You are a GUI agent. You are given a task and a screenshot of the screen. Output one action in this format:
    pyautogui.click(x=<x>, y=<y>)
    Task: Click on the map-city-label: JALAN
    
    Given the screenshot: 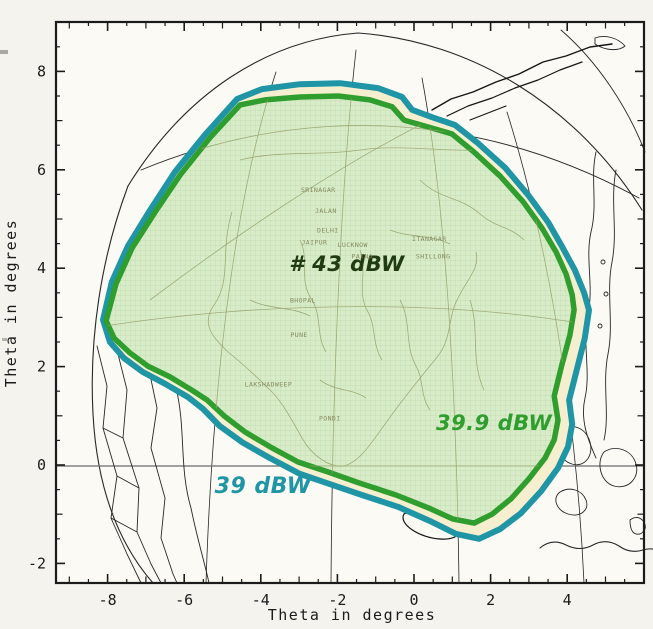 What is the action you would take?
    pyautogui.click(x=326, y=211)
    